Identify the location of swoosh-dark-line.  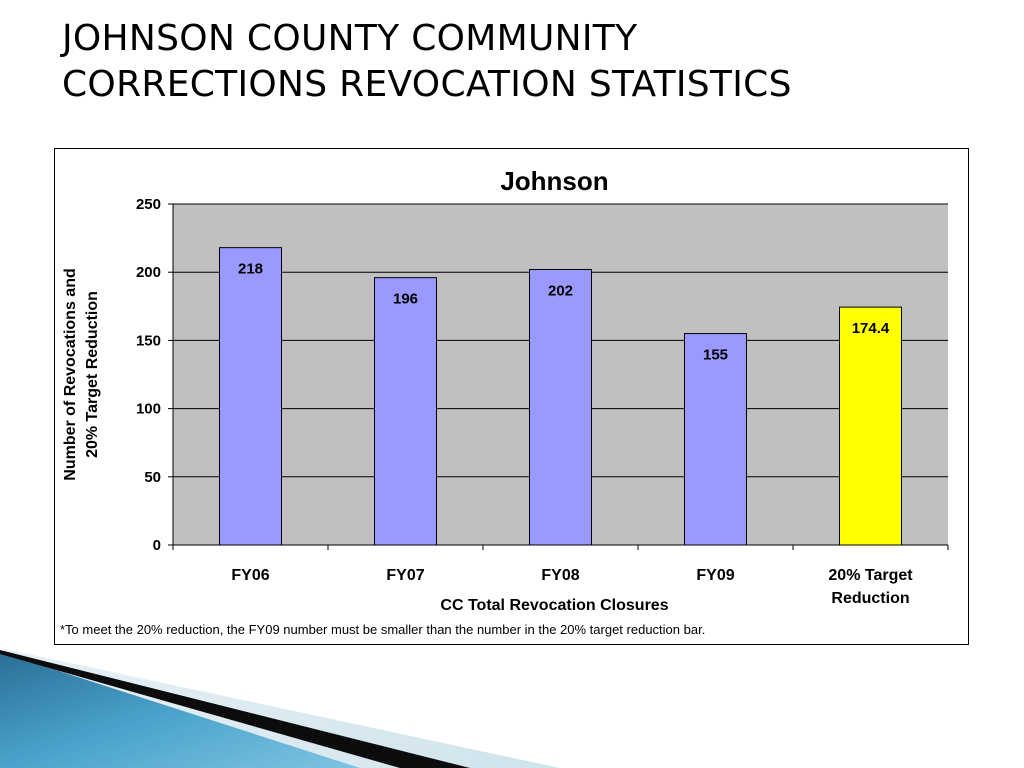
(235, 709).